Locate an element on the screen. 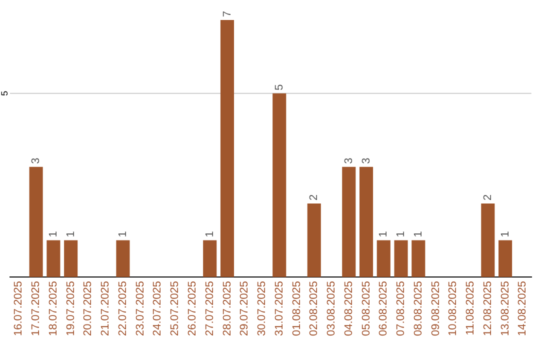 This screenshot has height=340, width=540. x-tick-label: 25.07.2025 is located at coordinates (175, 308).